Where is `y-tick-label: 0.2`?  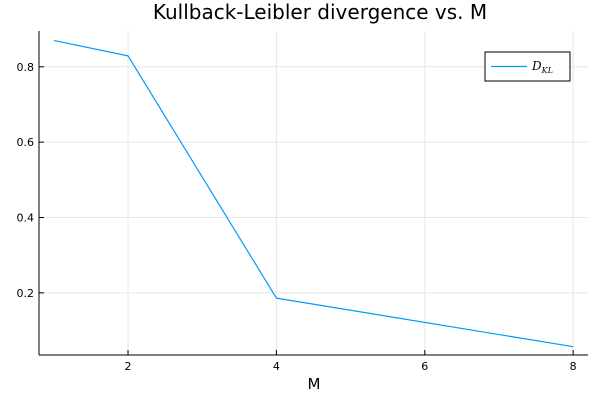 y-tick-label: 0.2 is located at coordinates (26, 293).